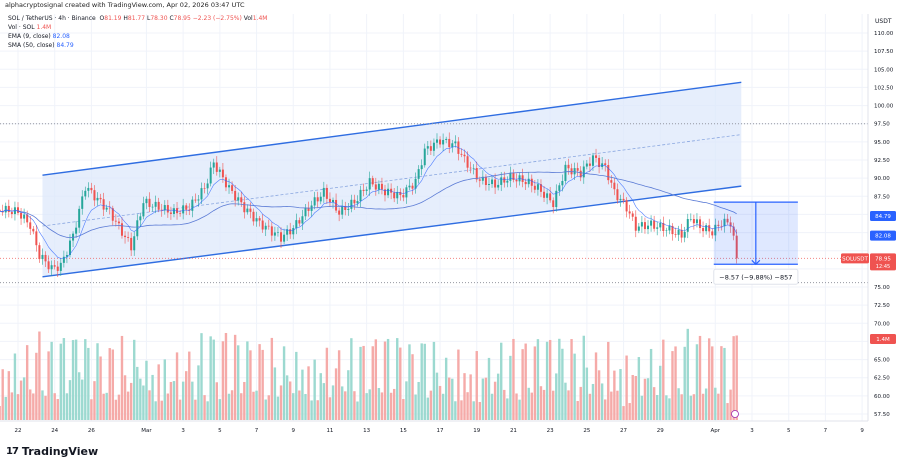 The image size is (900, 466). Describe the element at coordinates (882, 125) in the screenshot. I see `price-tick: 97.50` at that location.